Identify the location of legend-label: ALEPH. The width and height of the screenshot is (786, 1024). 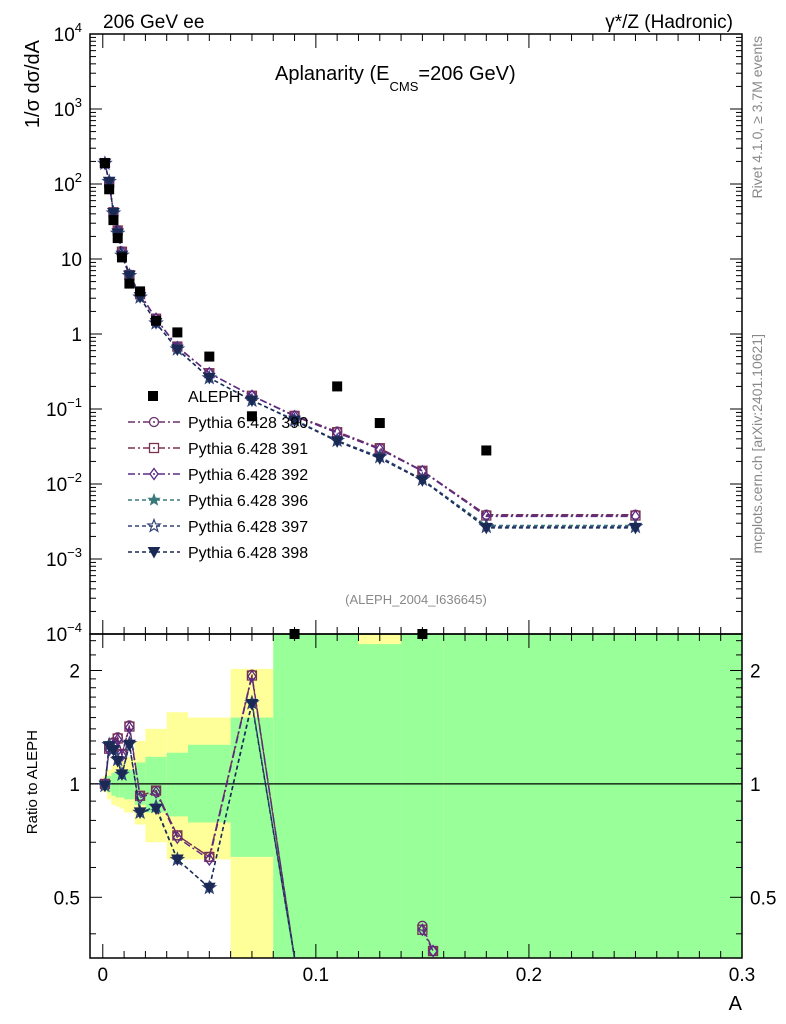
(214, 397).